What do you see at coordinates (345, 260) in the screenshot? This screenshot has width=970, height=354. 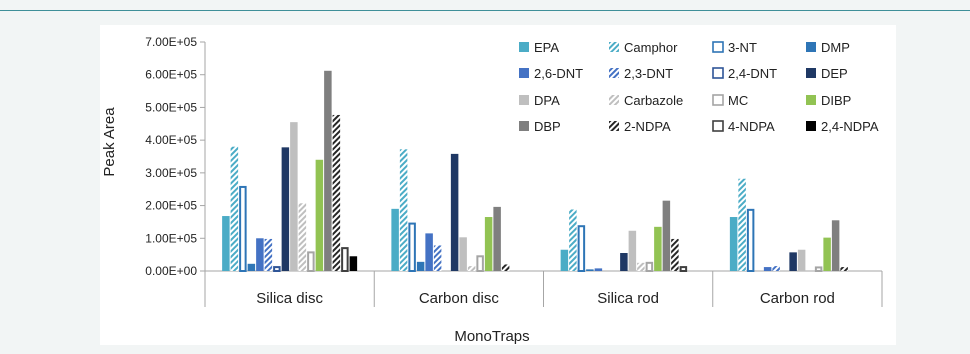 I see `bar-4-ndpa-silica-disc` at bounding box center [345, 260].